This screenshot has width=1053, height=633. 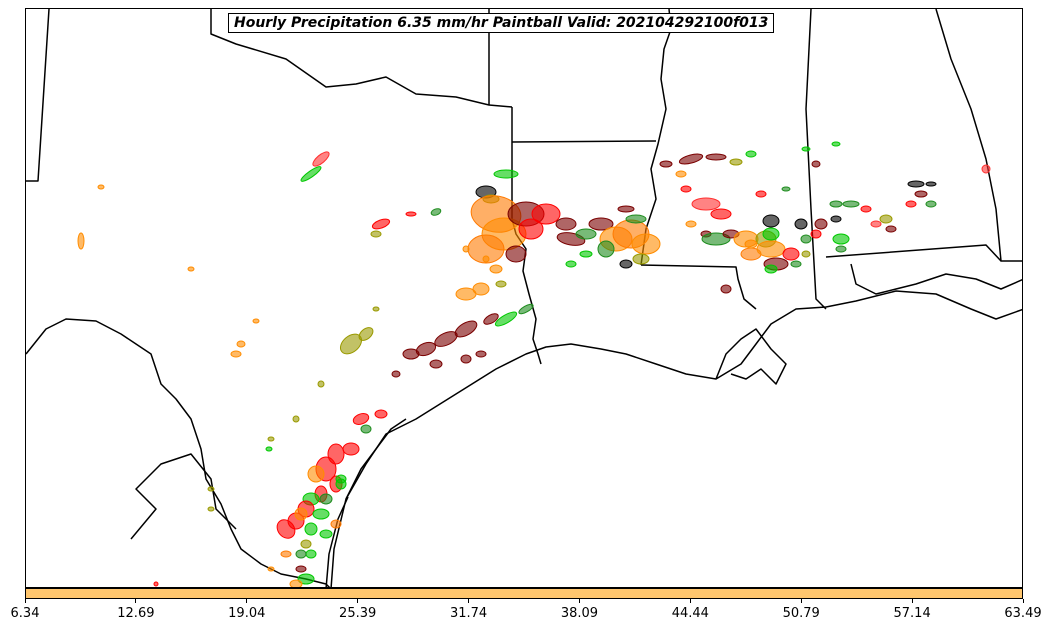 I want to click on state-border-mississippi-river, so click(x=656, y=137).